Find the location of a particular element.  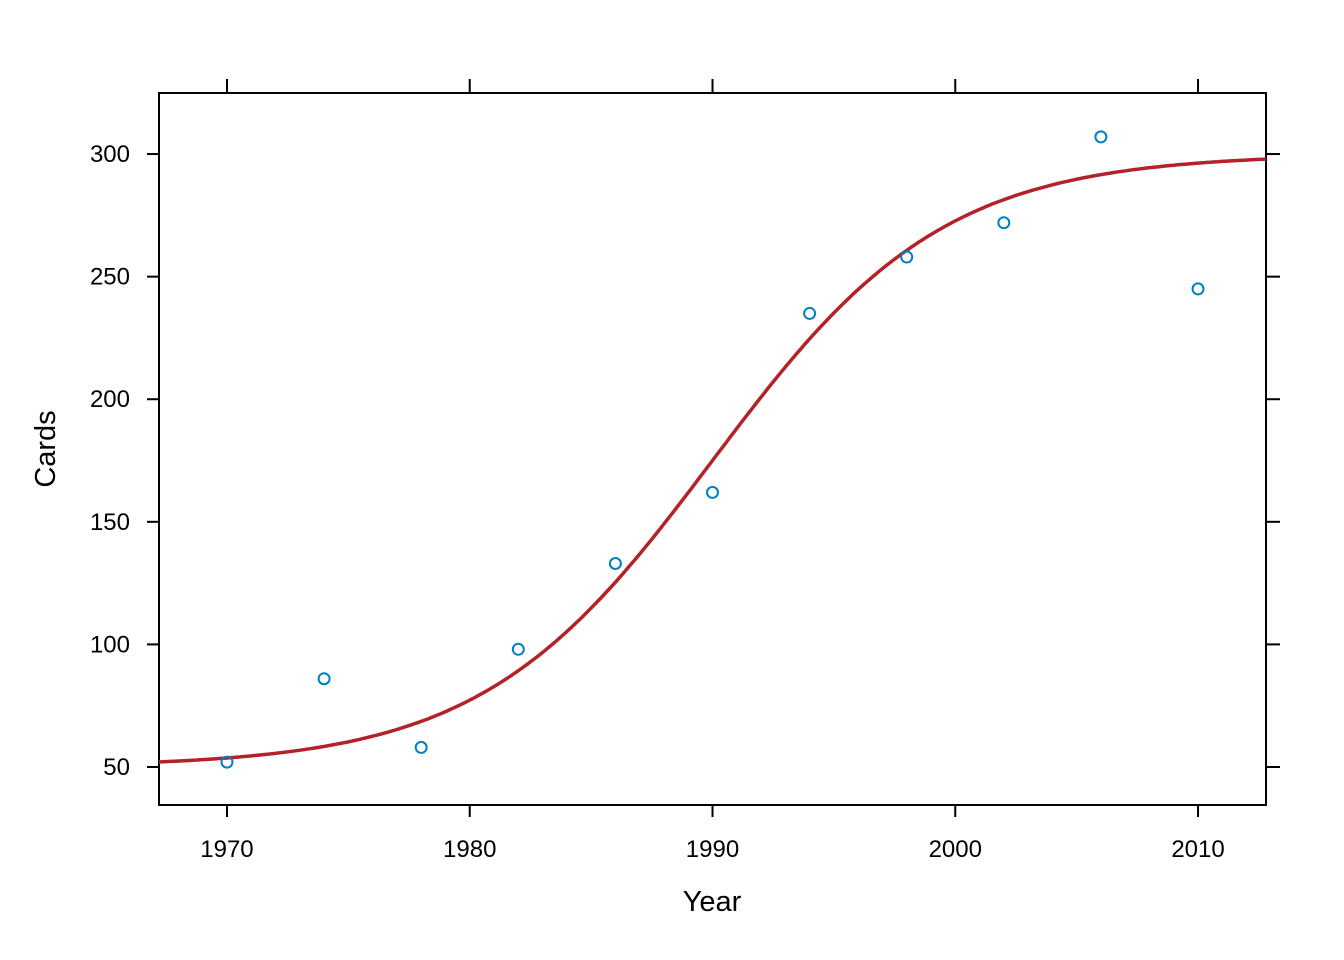

y-tick-label: 150 is located at coordinates (110, 522).